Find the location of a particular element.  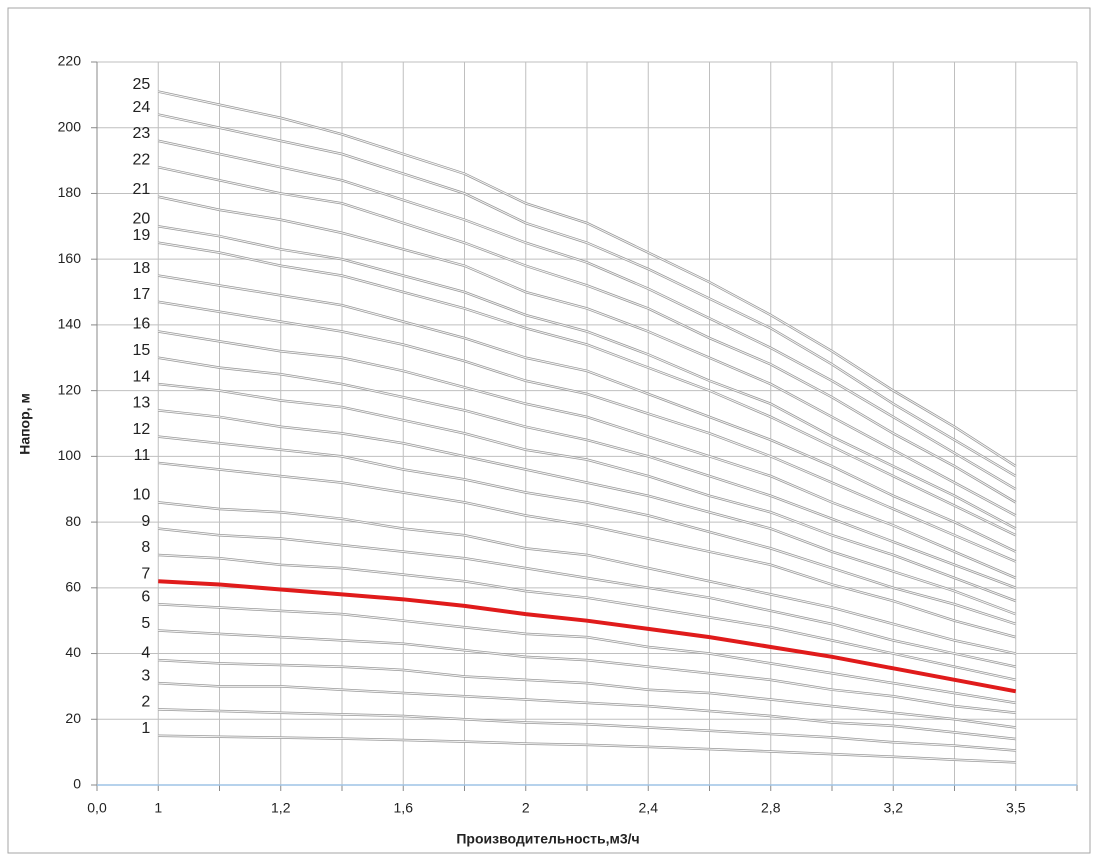

x-tick-label: 1,6 is located at coordinates (404, 808).